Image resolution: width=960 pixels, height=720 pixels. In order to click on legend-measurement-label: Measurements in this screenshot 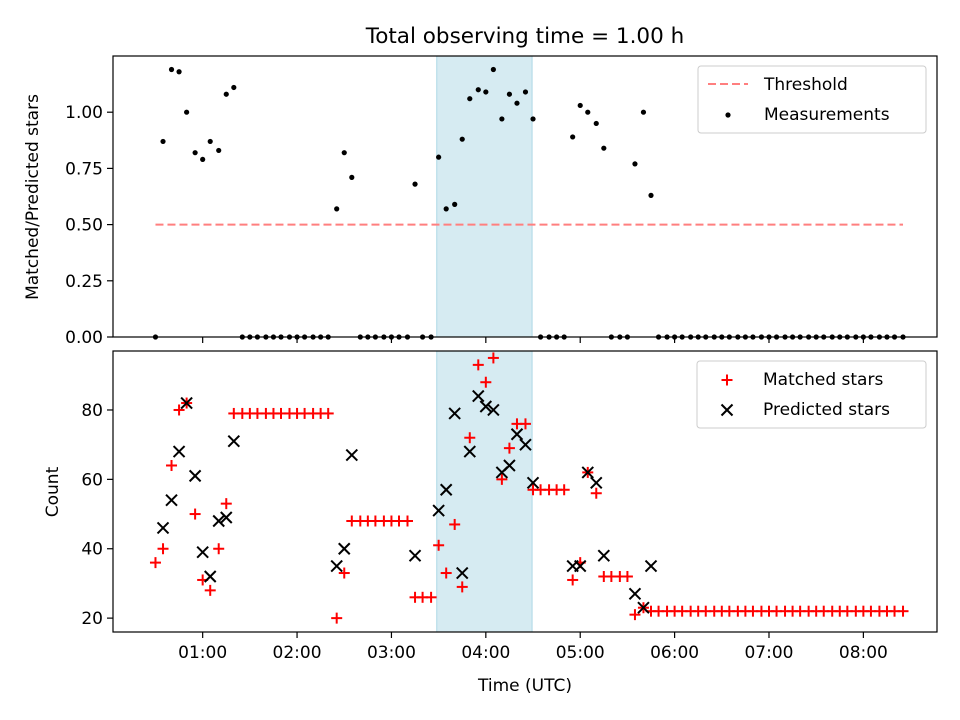, I will do `click(827, 115)`.